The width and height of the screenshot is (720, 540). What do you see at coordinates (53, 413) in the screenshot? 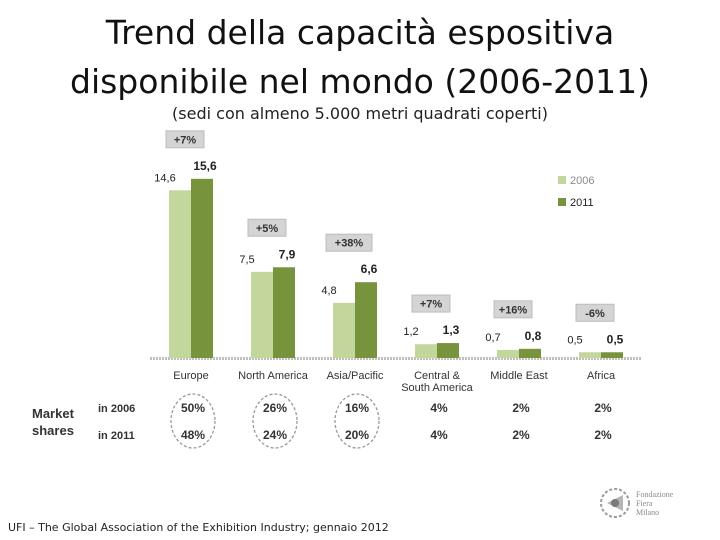
I see `market-shares-title: Market` at bounding box center [53, 413].